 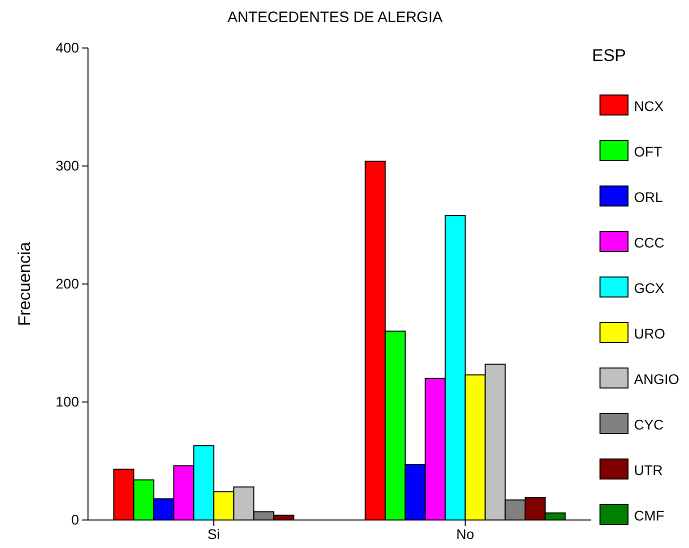 What do you see at coordinates (649, 516) in the screenshot?
I see `legend-label: CMF` at bounding box center [649, 516].